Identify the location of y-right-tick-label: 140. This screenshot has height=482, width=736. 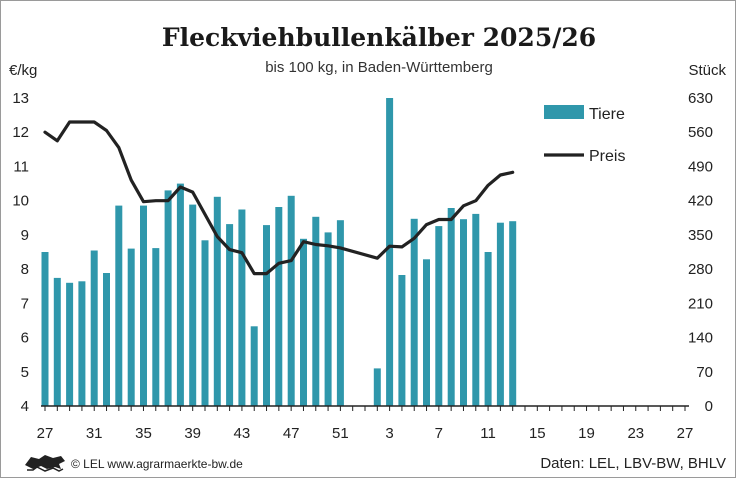
(700, 338).